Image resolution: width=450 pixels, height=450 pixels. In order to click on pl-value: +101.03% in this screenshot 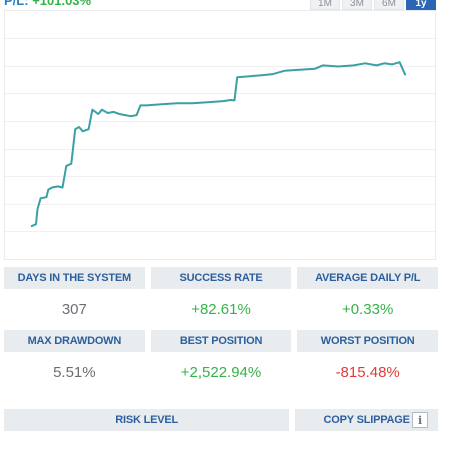, I will do `click(62, 4)`.